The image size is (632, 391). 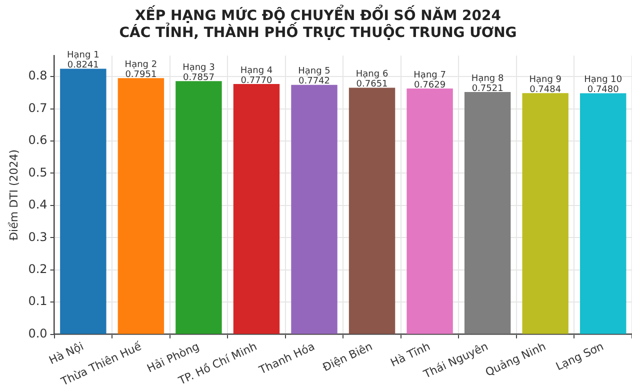 I want to click on data-label: Hạng 6 0.7651, so click(x=372, y=80).